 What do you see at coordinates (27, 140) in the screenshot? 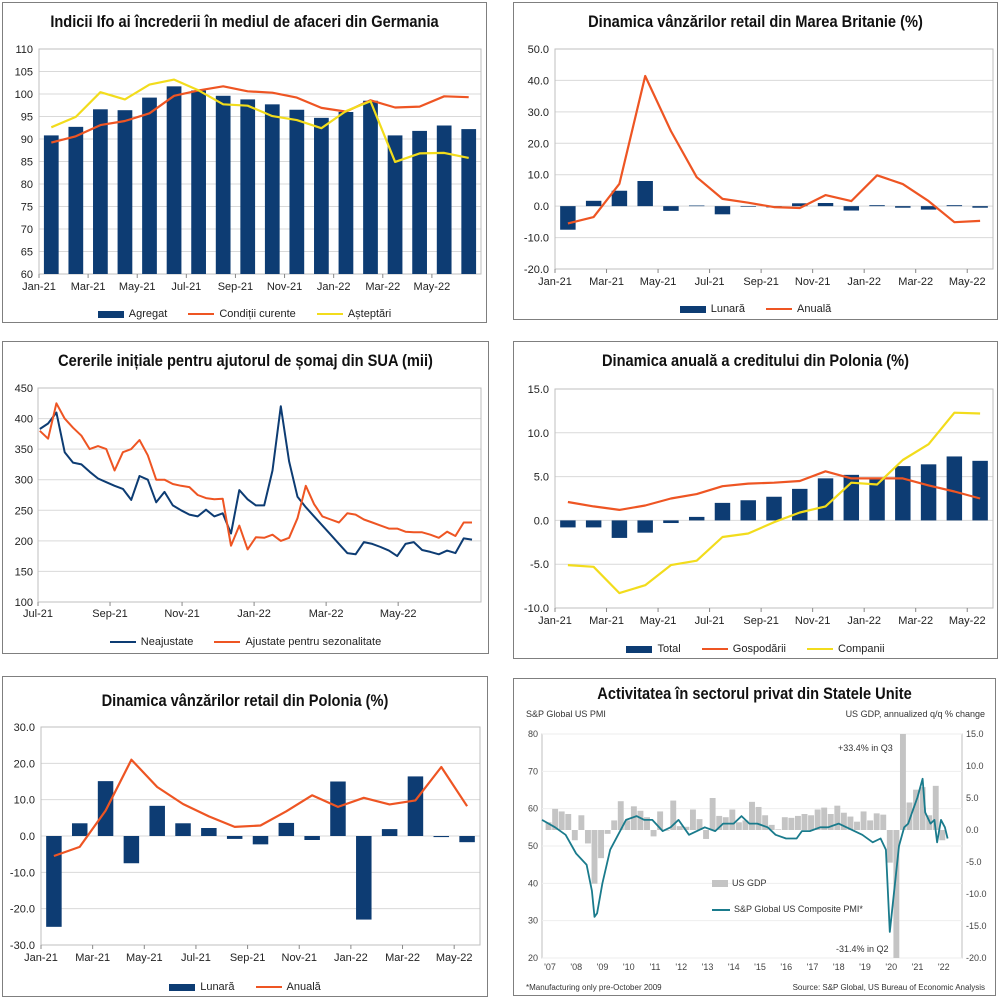
I see `y-tick-label: 90` at bounding box center [27, 140].